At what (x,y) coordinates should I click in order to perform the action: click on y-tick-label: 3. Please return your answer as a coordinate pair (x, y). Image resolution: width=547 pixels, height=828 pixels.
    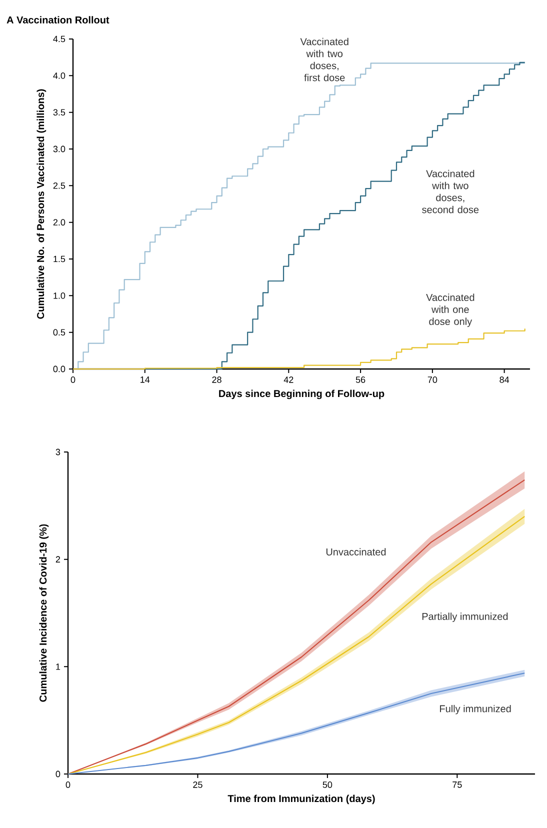
    Looking at the image, I should click on (58, 452).